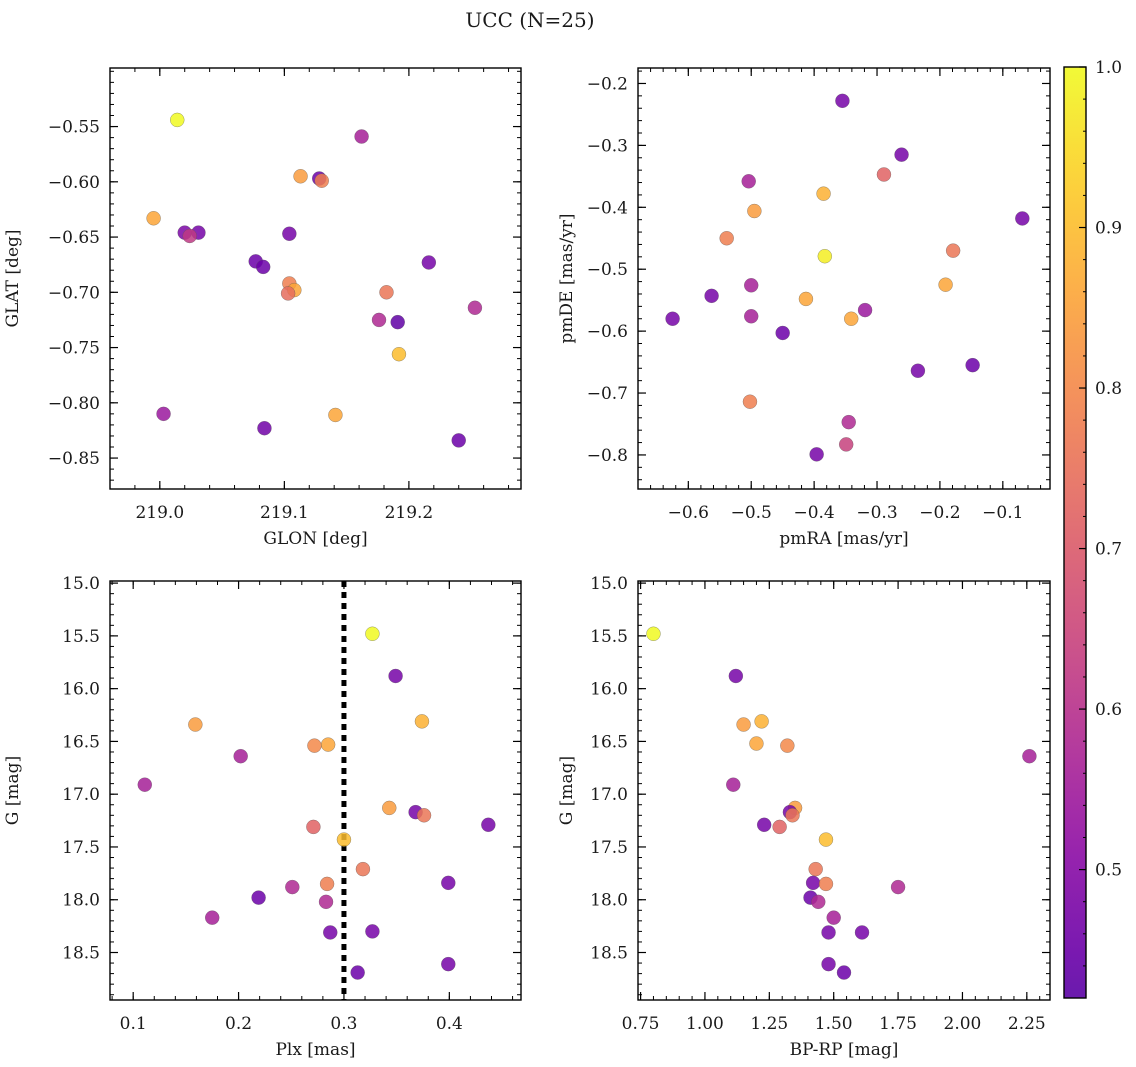 The height and width of the screenshot is (1067, 1136). I want to click on x-tick-label: 219.0, so click(159, 513).